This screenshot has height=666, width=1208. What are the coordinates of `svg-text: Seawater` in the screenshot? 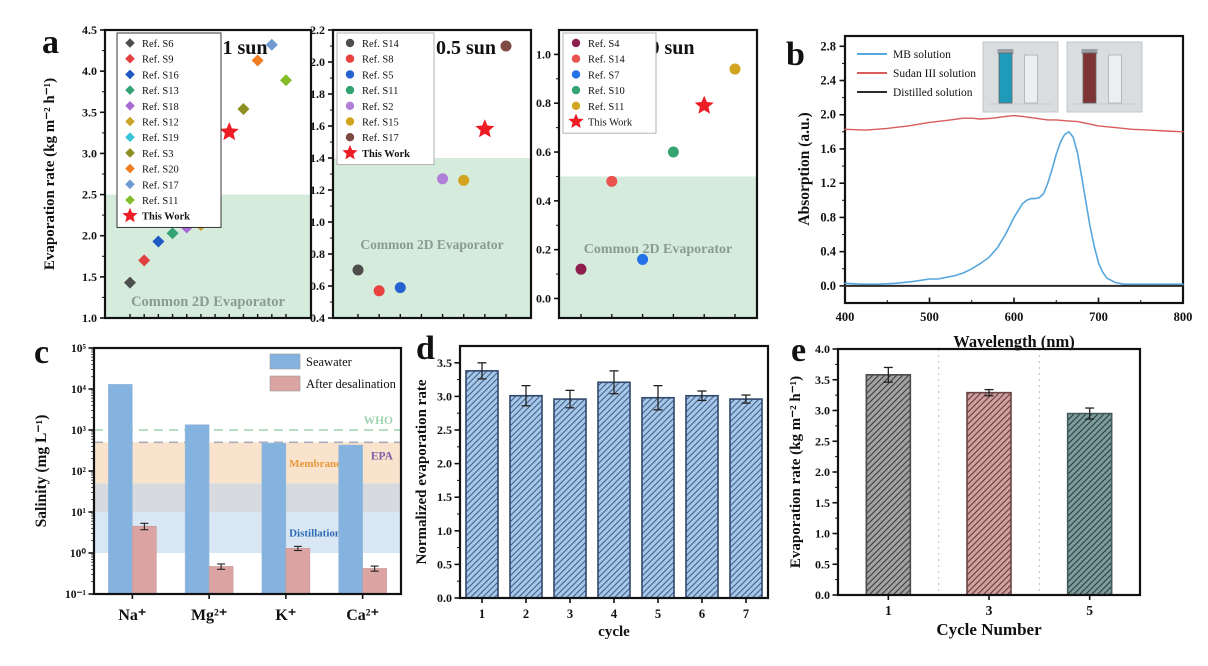 It's located at (329, 362).